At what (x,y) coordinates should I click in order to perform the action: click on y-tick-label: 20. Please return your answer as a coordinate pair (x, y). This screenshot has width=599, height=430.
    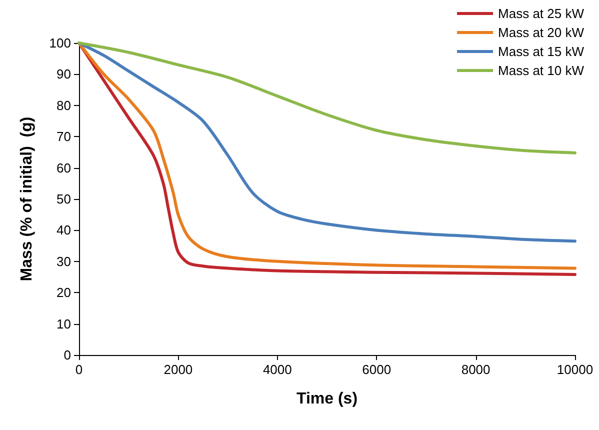
    Looking at the image, I should click on (63, 292).